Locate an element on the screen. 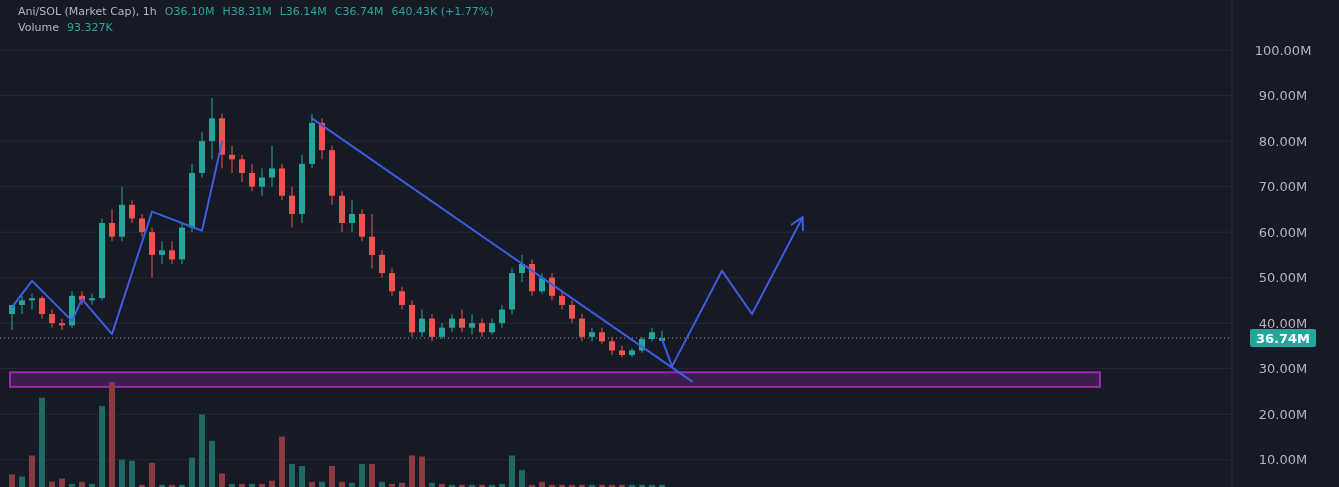 The image size is (1339, 487). text: Ani/SOL (Market Cap), 1h is located at coordinates (87, 11).